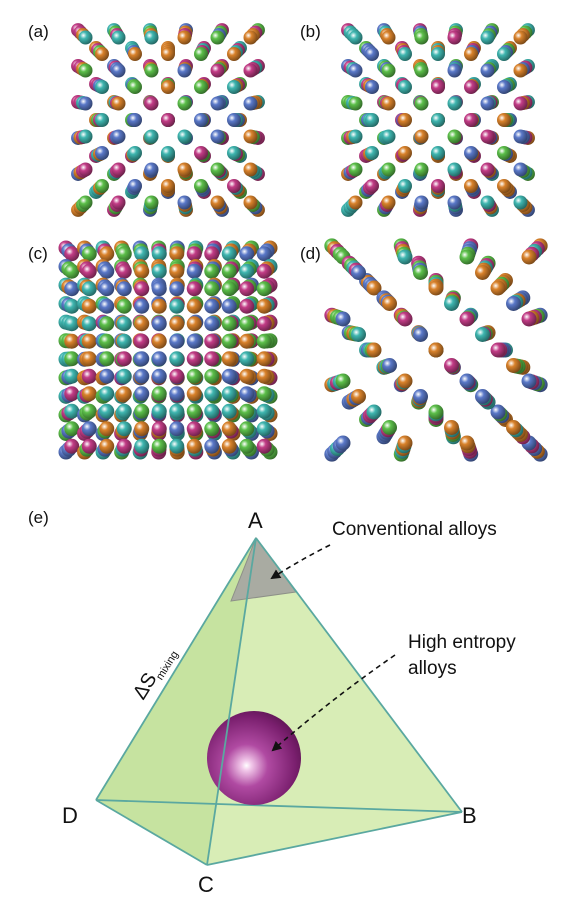 This screenshot has width=569, height=905. Describe the element at coordinates (310, 253) in the screenshot. I see `panel-label-d: (d)` at that location.